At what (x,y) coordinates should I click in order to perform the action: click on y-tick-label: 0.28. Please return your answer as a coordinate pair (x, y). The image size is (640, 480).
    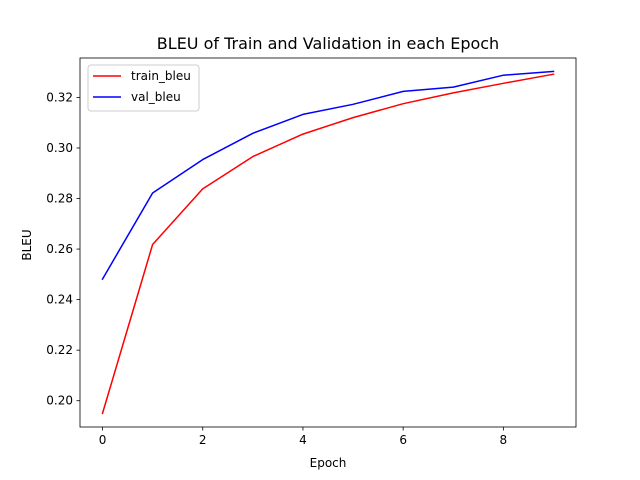
    Looking at the image, I should click on (59, 199).